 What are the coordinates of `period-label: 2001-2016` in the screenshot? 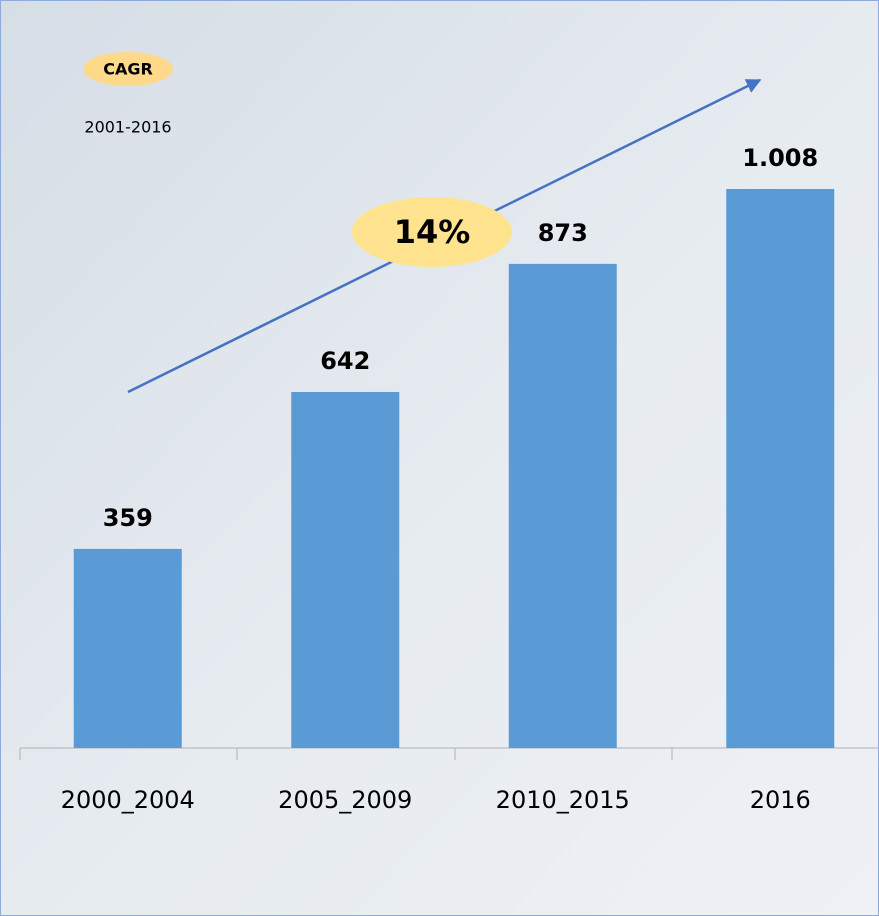 It's located at (127, 127).